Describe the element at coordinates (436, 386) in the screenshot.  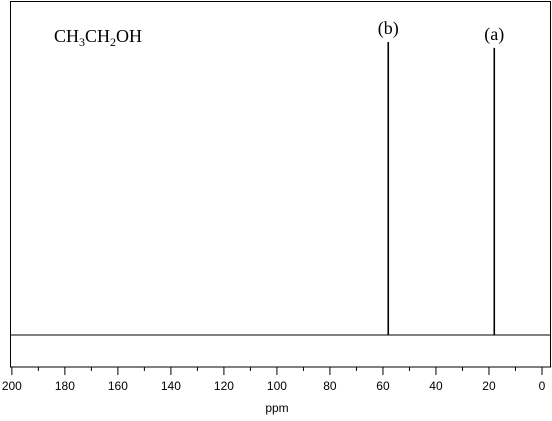
I see `x-tick-label: 40` at that location.